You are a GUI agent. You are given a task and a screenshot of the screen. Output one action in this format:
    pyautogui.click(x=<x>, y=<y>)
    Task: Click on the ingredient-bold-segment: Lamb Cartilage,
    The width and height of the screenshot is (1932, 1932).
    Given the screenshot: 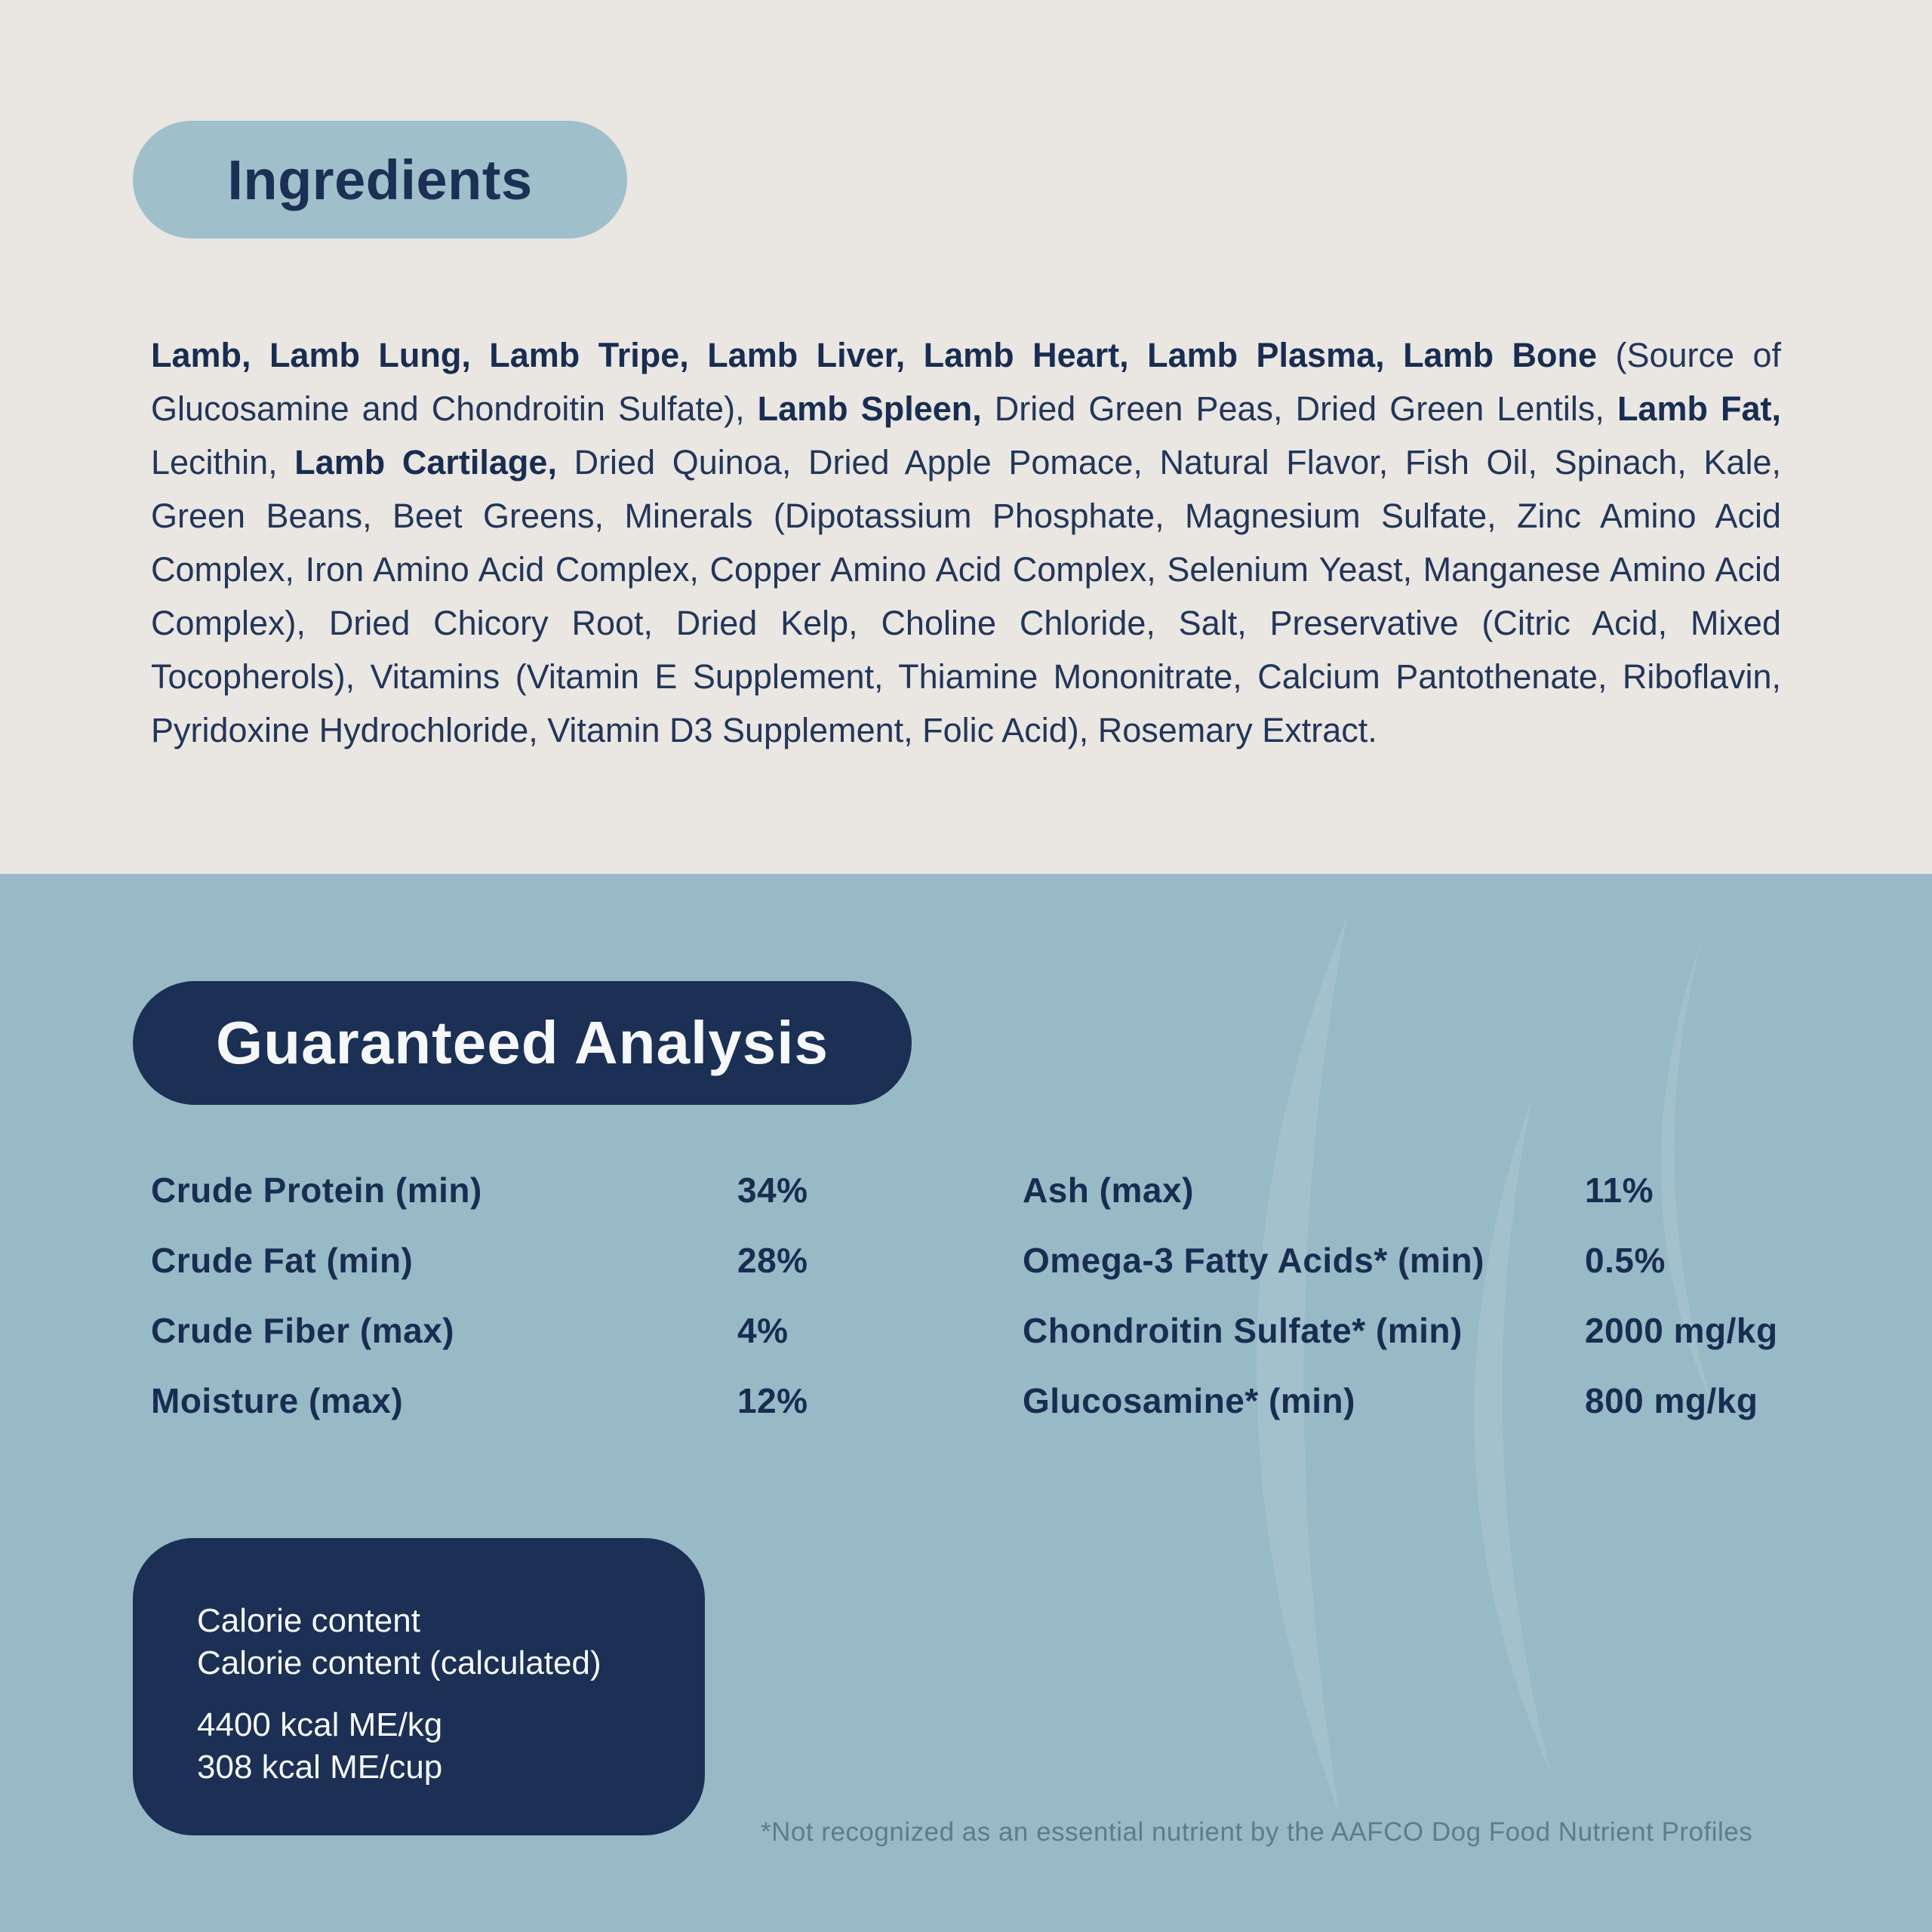 What is the action you would take?
    pyautogui.click(x=425, y=462)
    